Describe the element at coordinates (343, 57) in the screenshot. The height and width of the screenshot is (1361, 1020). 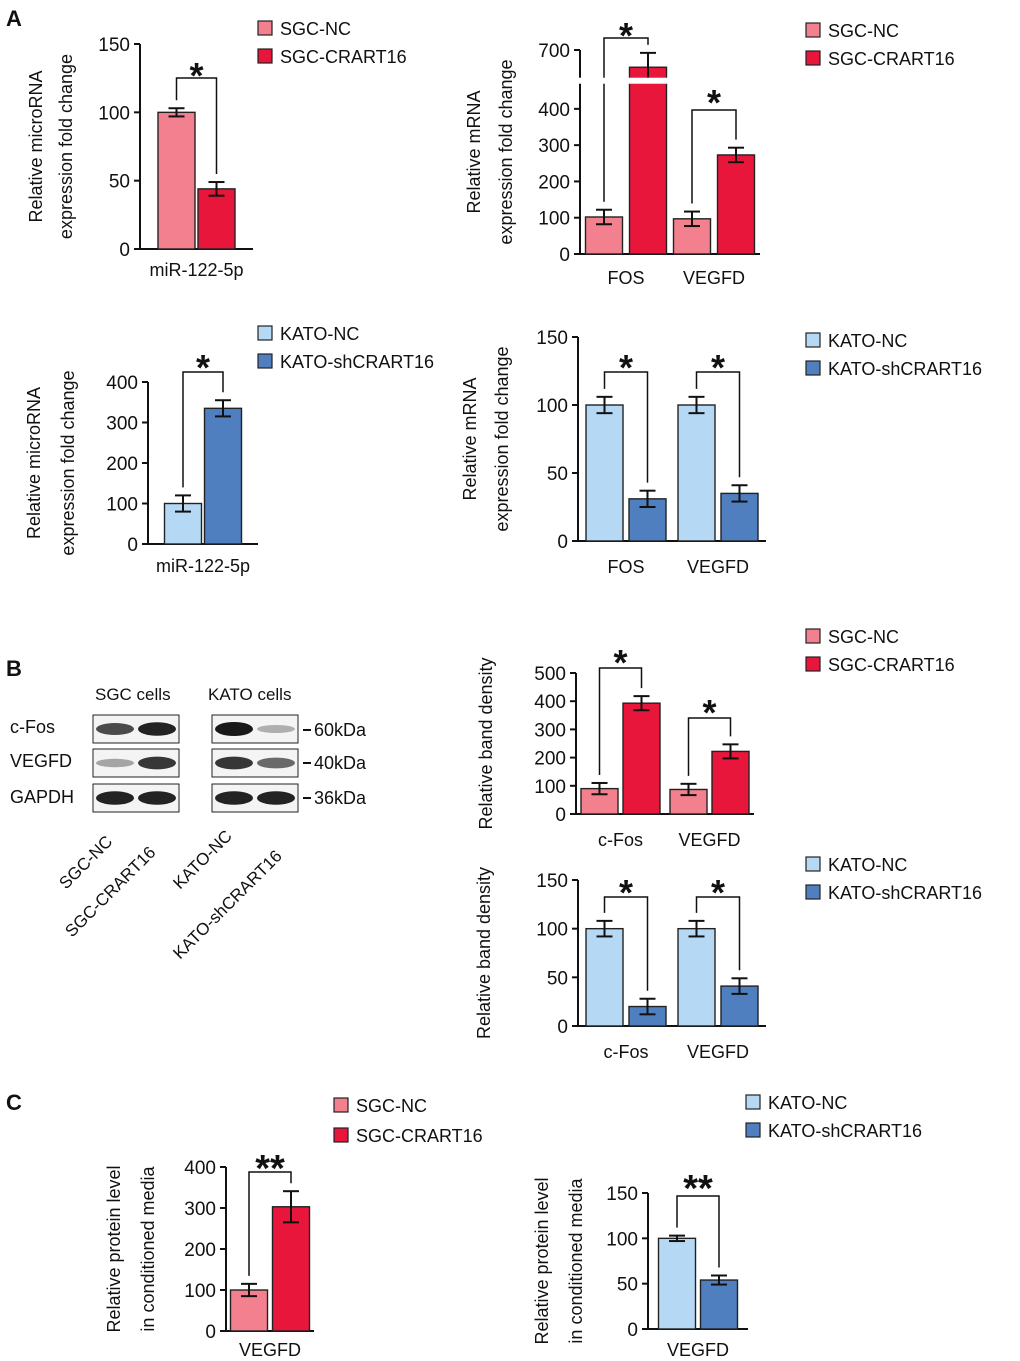
I see `legend-label: SGC-CRART16` at that location.